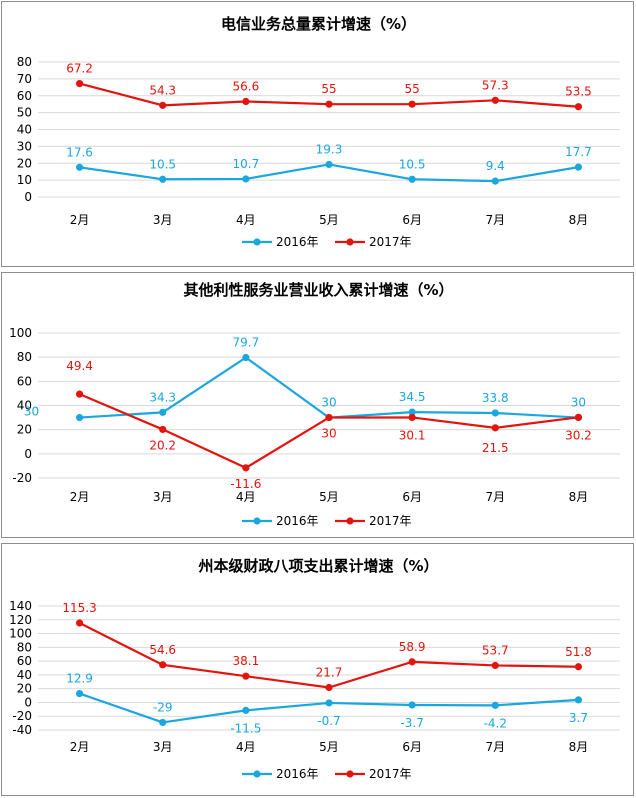 The width and height of the screenshot is (636, 798). I want to click on y-tick-label: 70, so click(24, 79).